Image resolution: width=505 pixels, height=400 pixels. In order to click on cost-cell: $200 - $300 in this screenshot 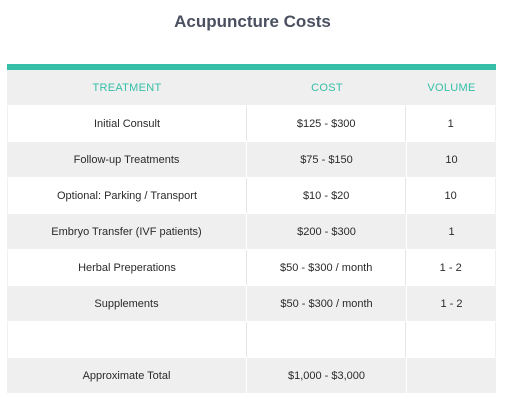, I will do `click(327, 231)`.